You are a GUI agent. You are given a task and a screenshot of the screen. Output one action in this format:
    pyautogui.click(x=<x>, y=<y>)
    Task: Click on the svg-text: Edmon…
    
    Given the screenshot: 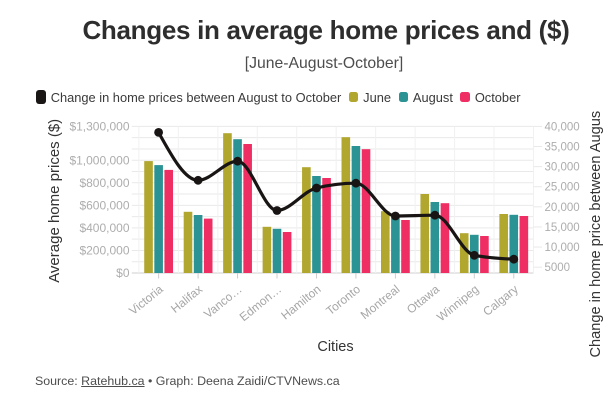 What is the action you would take?
    pyautogui.click(x=260, y=303)
    